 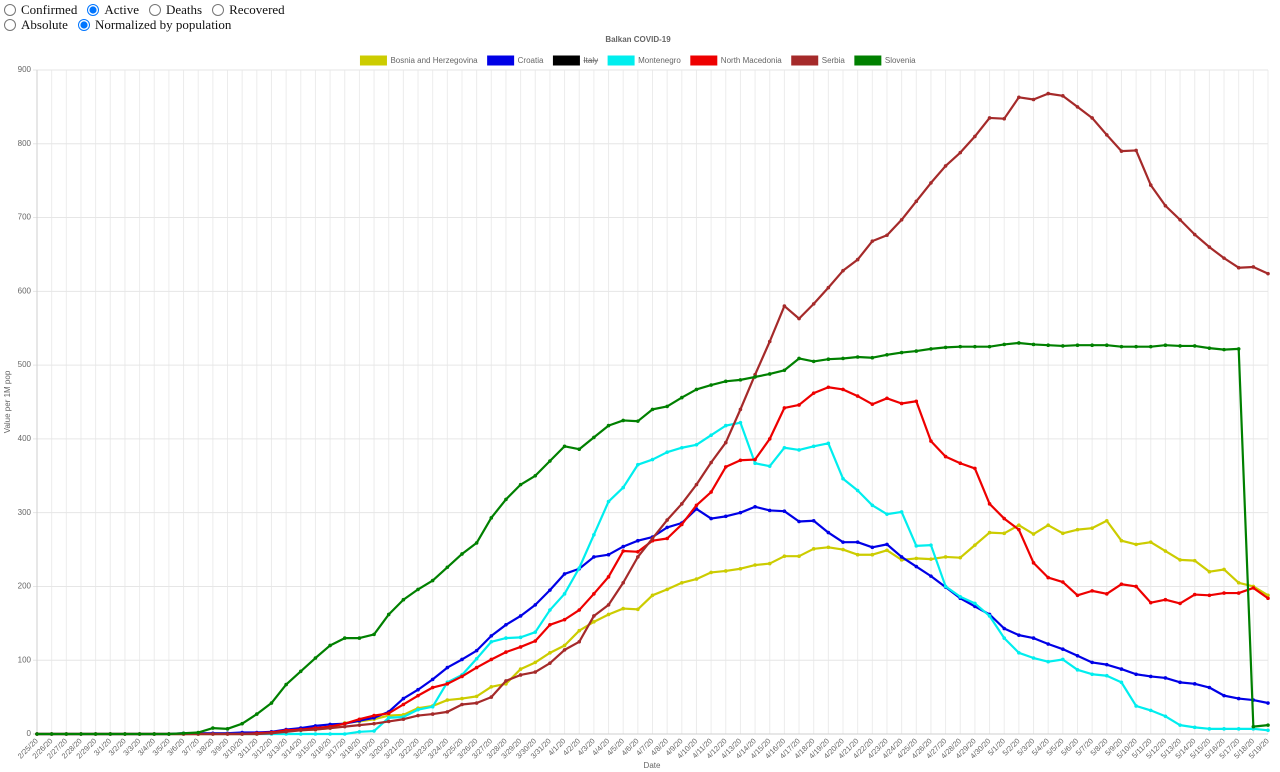 What do you see at coordinates (184, 9) in the screenshot?
I see `radio-label: Deaths` at bounding box center [184, 9].